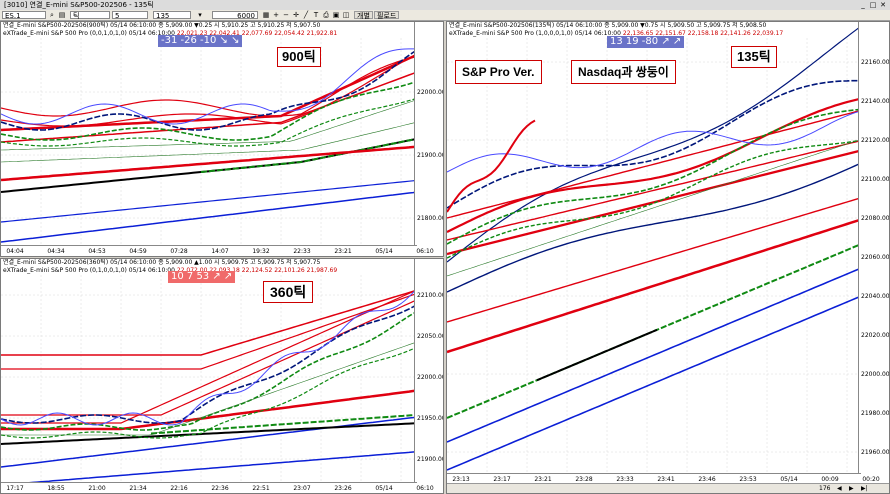 The width and height of the screenshot is (890, 494). I want to click on x-tick-label: 19:32, so click(261, 251).